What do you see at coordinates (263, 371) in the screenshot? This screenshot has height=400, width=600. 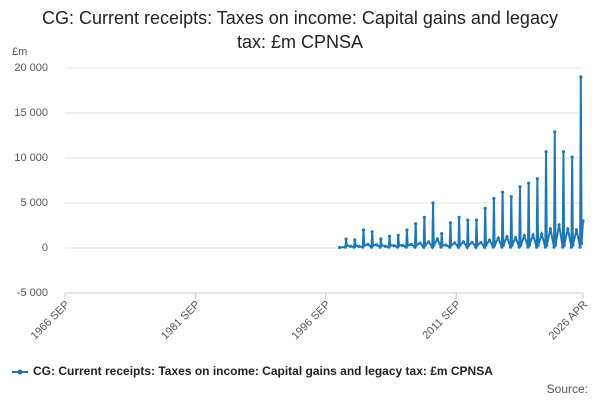 I see `legend-label: CG: Current receipts: Taxes on income` at bounding box center [263, 371].